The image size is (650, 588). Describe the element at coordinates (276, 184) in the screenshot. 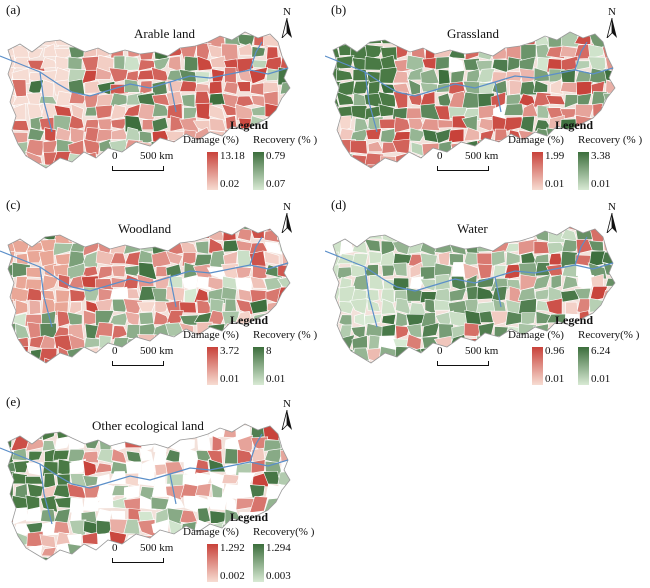

I see `recovery-min-value: 0.07` at that location.